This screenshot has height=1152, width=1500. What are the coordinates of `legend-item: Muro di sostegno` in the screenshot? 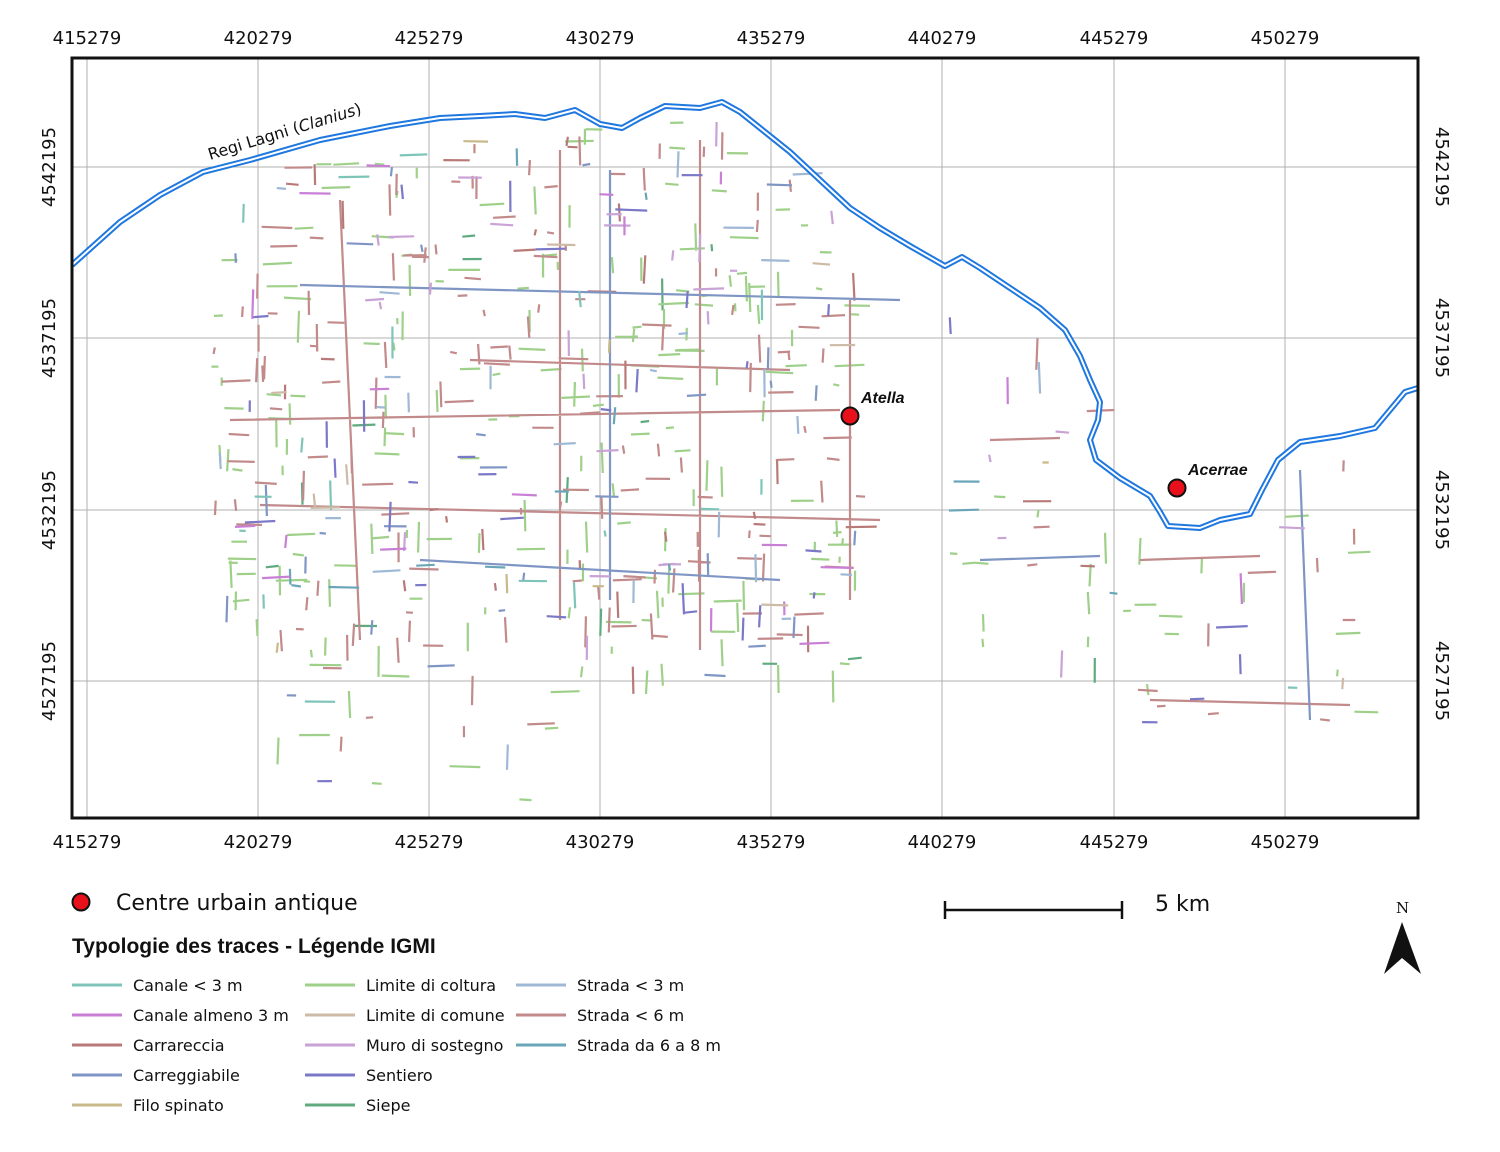 It's located at (404, 1045).